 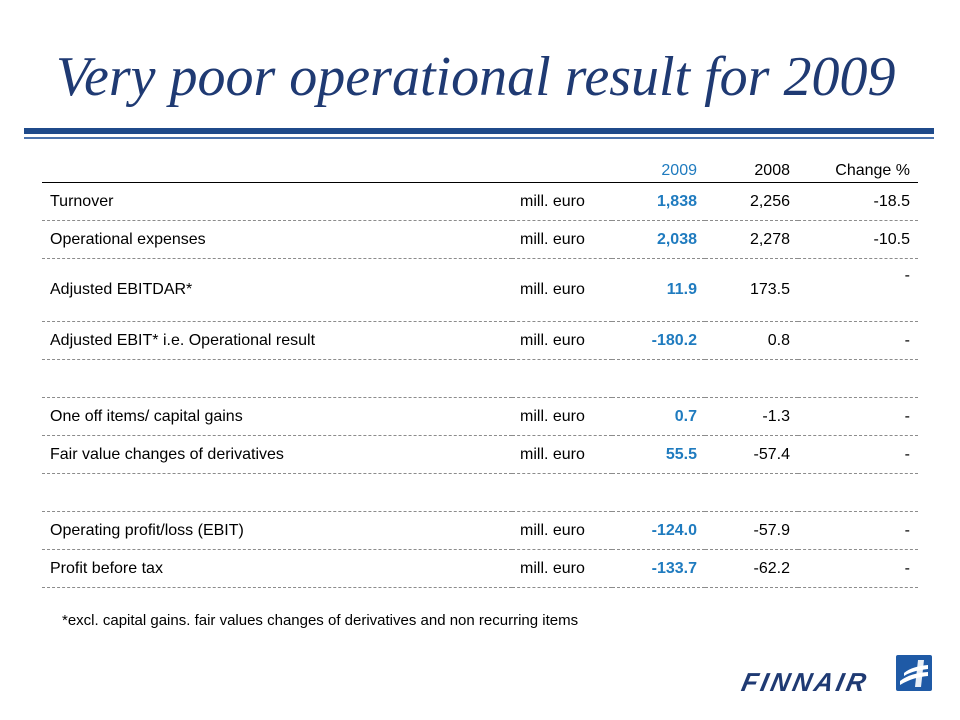 I want to click on finnair-f-logo-icon, so click(x=914, y=673).